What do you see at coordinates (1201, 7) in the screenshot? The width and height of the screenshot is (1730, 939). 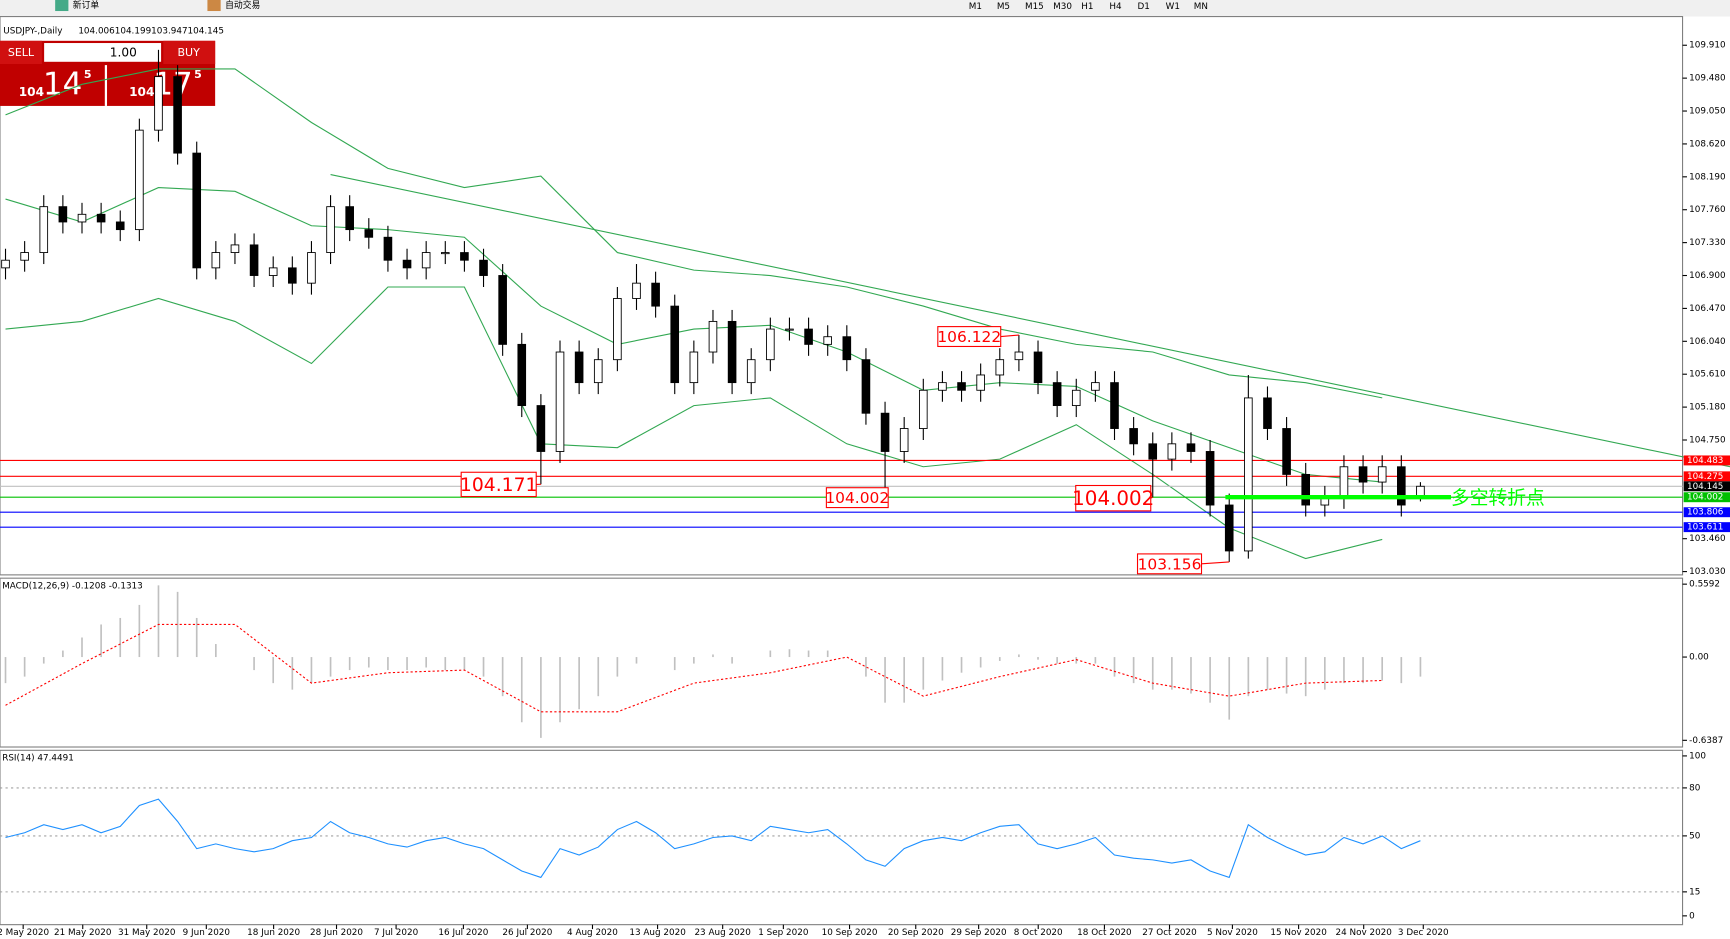 I see `timeframe-button: MN` at bounding box center [1201, 7].